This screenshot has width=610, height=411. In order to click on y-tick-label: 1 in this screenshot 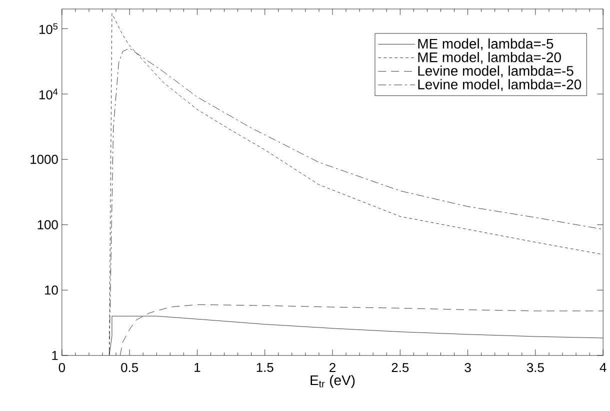, I will do `click(55, 355)`.